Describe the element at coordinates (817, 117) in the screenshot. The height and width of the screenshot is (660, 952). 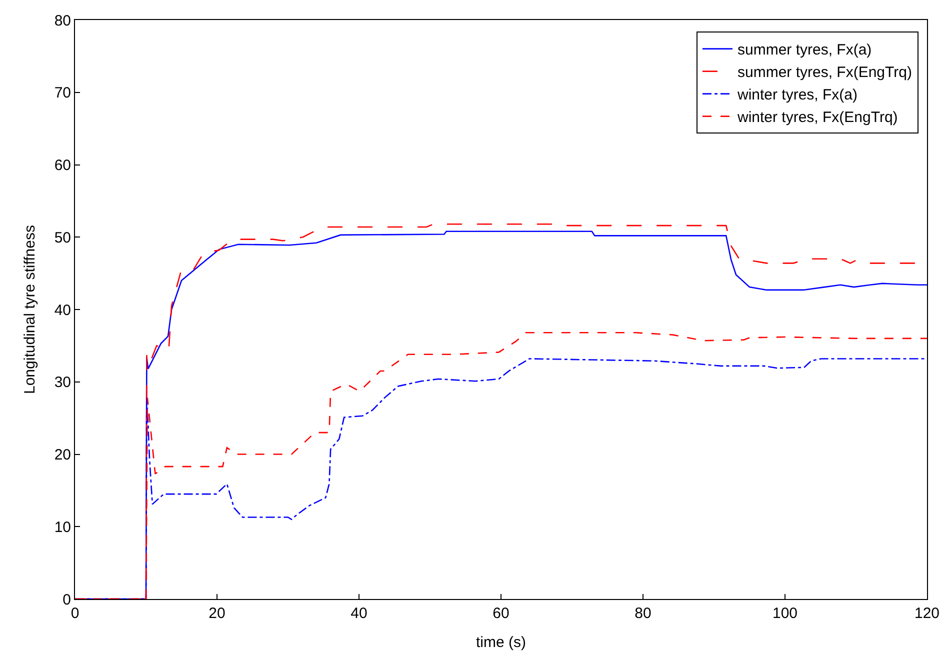
I see `legend-label: winter tyres, Fx(EngTrq)` at that location.